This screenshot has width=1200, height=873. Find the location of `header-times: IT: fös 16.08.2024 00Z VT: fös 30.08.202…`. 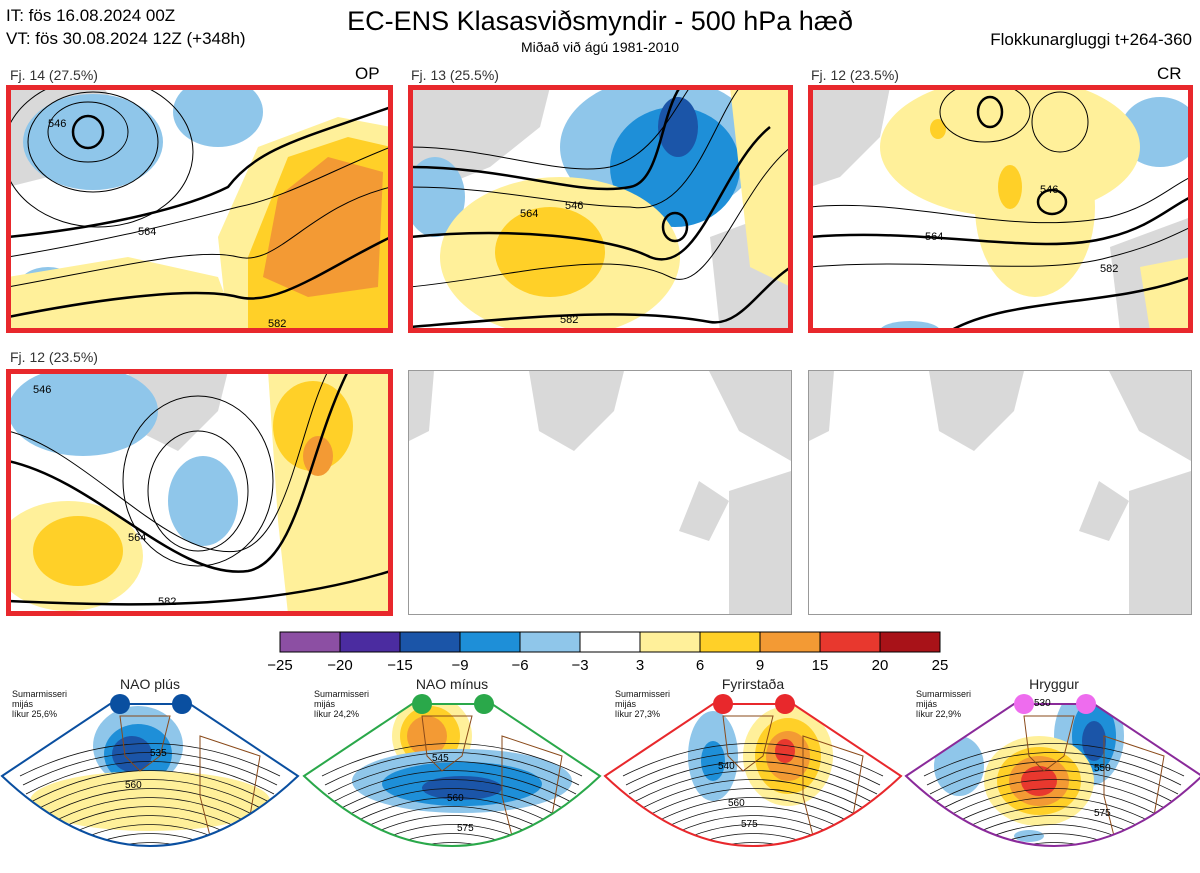

header-times: IT: fös 16.08.2024 00Z VT: fös 30.08.202… is located at coordinates (126, 27).